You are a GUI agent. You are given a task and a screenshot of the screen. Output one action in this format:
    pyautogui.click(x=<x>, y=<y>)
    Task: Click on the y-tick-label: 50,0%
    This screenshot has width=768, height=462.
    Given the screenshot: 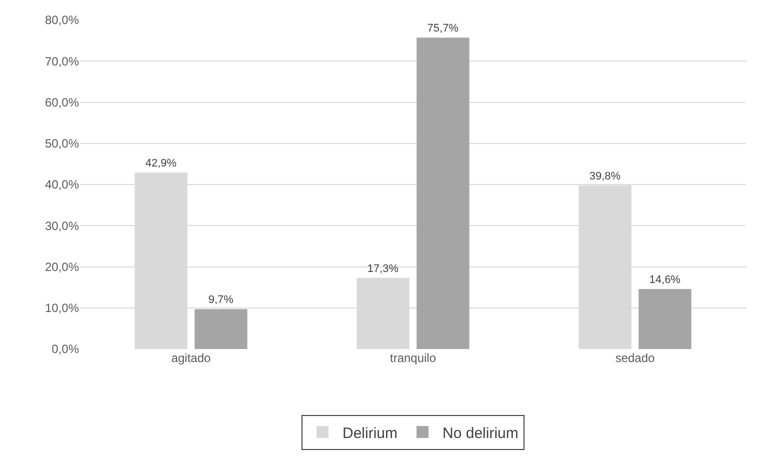 What is the action you would take?
    pyautogui.click(x=62, y=143)
    